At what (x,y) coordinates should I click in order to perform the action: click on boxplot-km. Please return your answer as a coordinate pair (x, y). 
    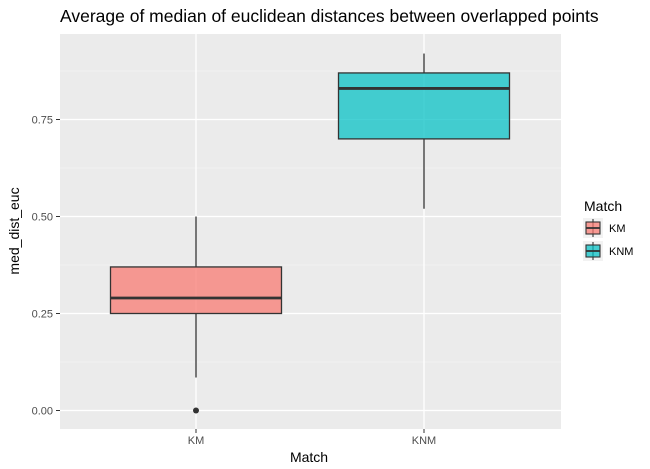
    Looking at the image, I should click on (196, 315).